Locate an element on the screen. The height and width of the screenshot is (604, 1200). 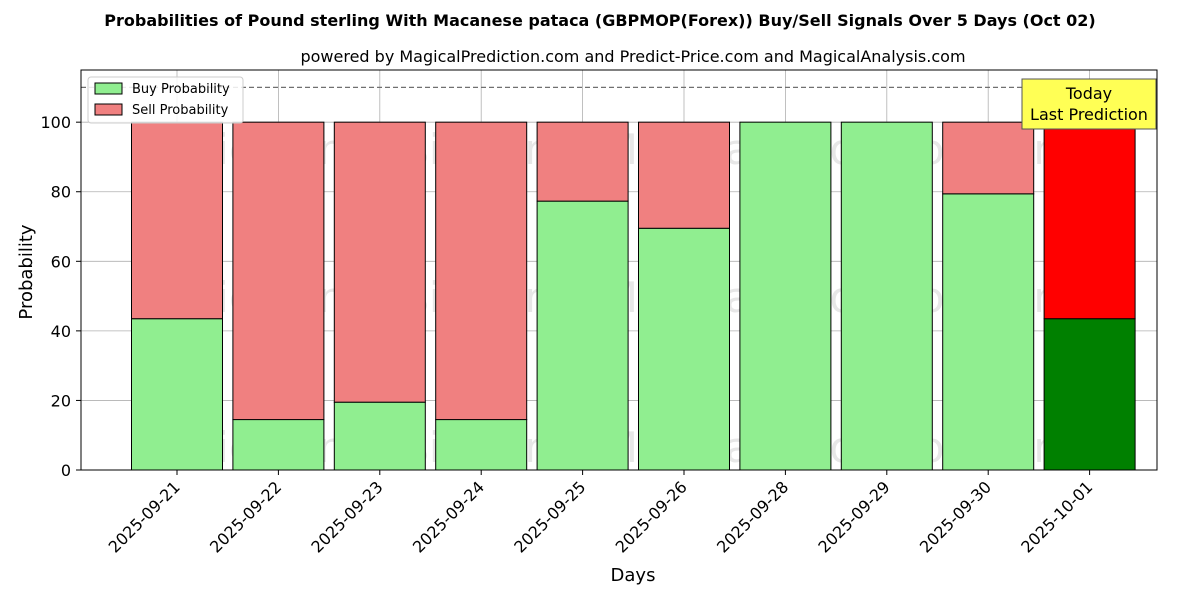
x-tick-label: 2025-09-24 is located at coordinates (448, 516).